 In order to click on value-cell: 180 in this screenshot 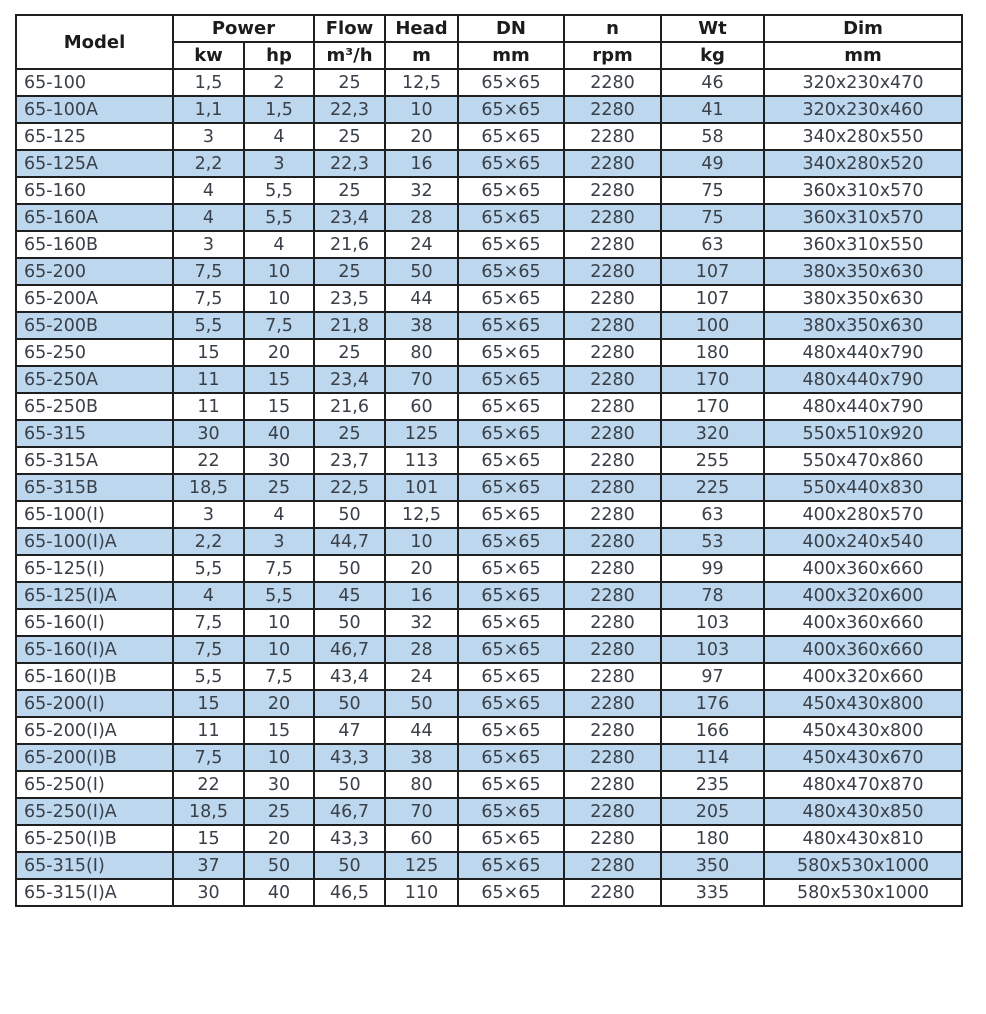, I will do `click(712, 352)`.